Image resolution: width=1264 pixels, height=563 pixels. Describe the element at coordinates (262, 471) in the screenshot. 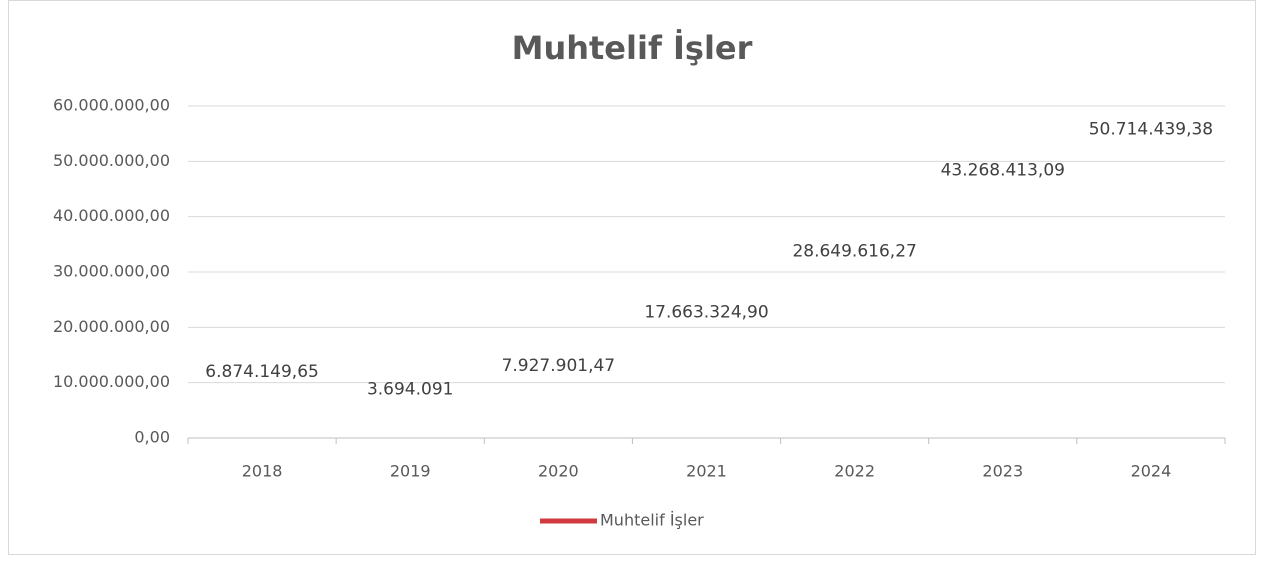

I see `x-tick-label: 2018` at that location.